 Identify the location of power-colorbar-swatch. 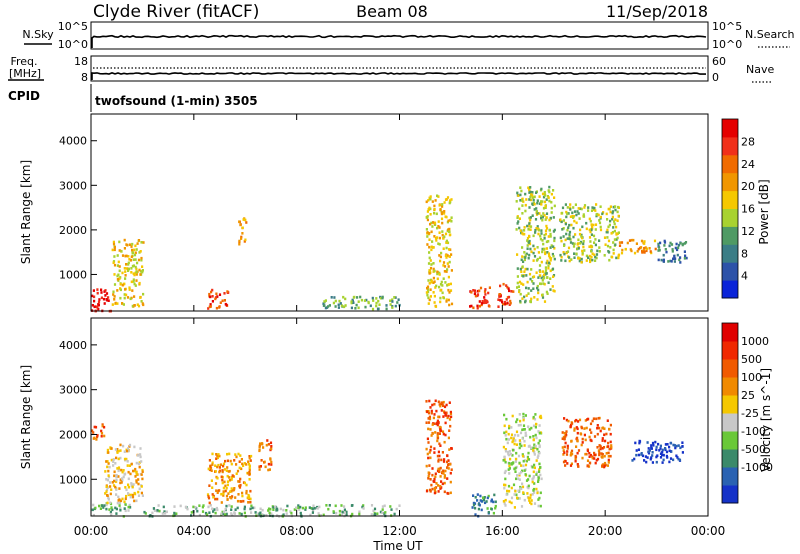
(730, 146).